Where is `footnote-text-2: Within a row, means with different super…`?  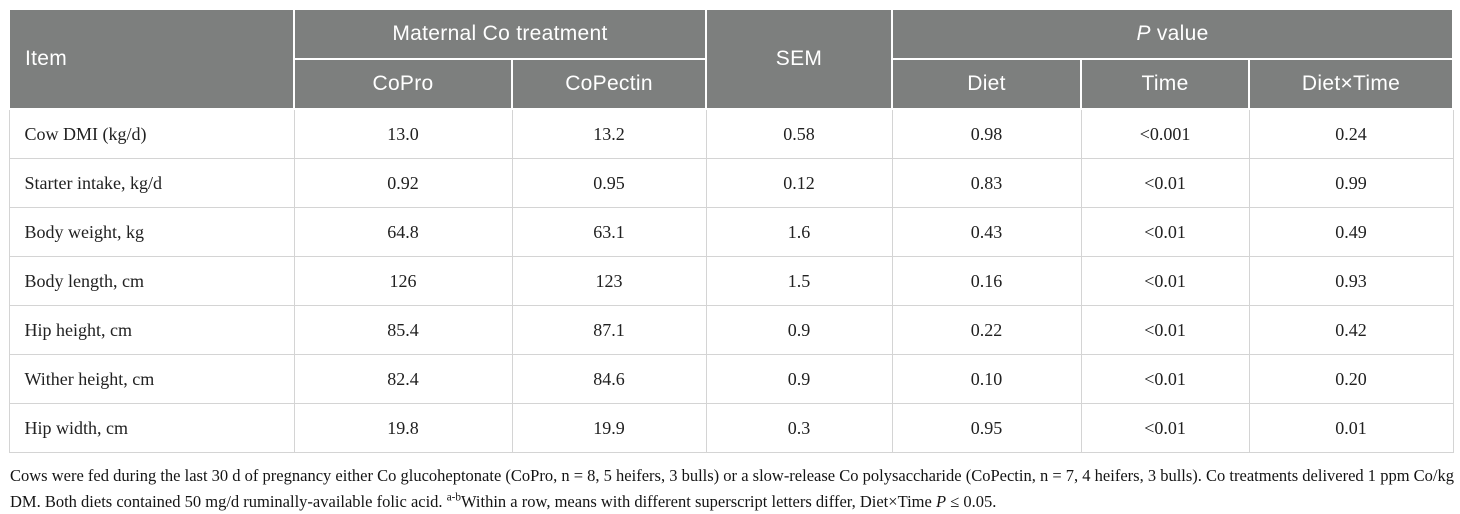 footnote-text-2: Within a row, means with different super… is located at coordinates (698, 501).